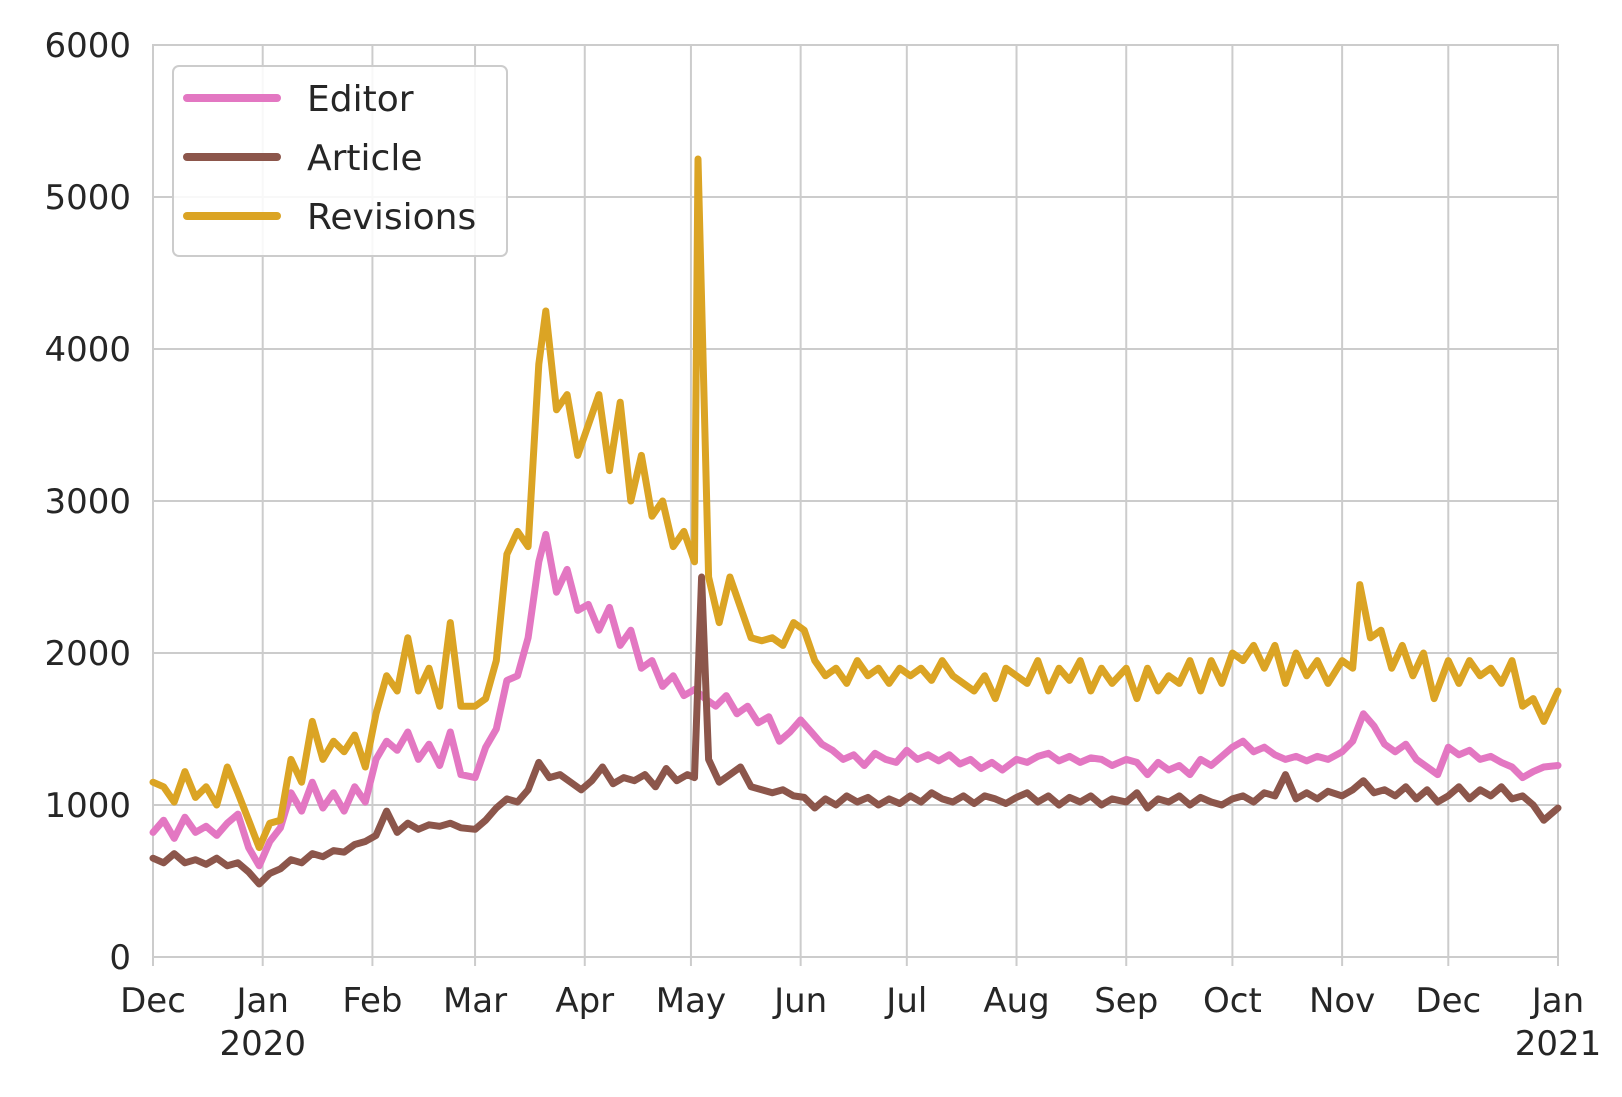 This screenshot has height=1097, width=1622. I want to click on legend-label-article: Article, so click(365, 158).